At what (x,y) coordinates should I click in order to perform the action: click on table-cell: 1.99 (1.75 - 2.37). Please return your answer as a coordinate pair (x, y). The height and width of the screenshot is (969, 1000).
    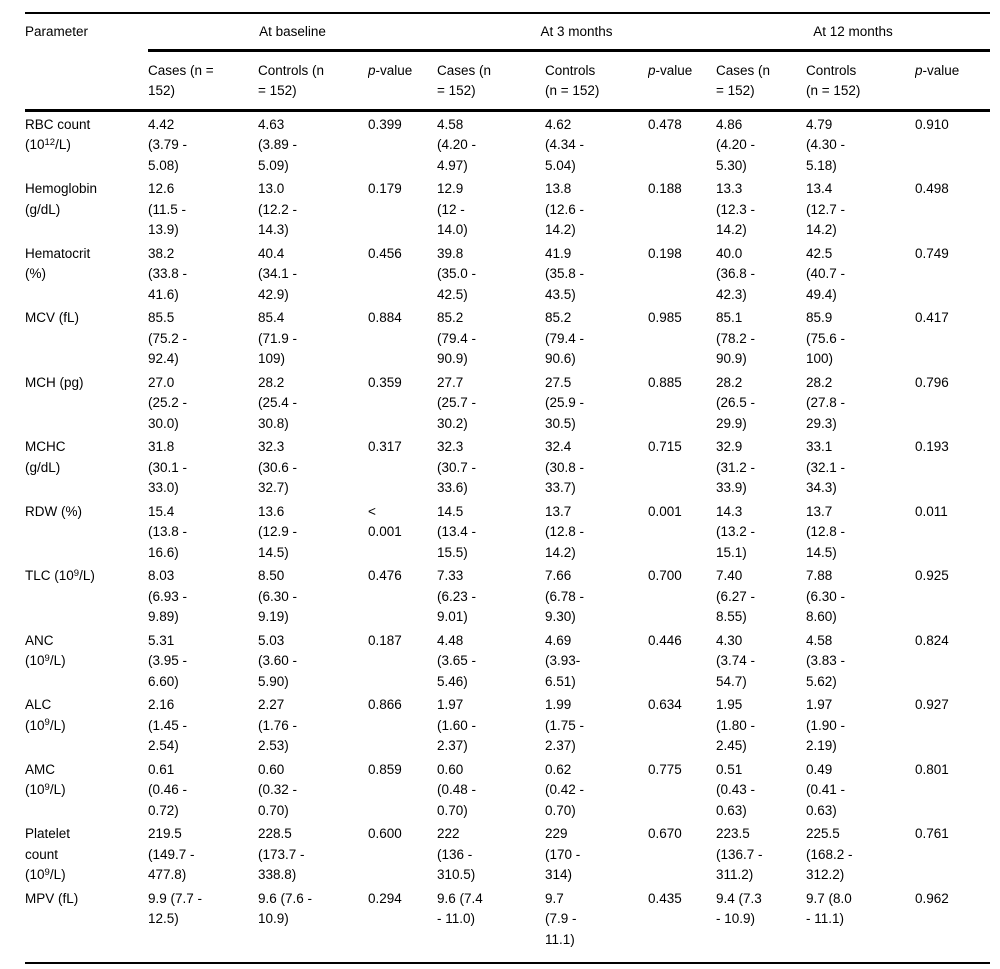
    Looking at the image, I should click on (565, 725).